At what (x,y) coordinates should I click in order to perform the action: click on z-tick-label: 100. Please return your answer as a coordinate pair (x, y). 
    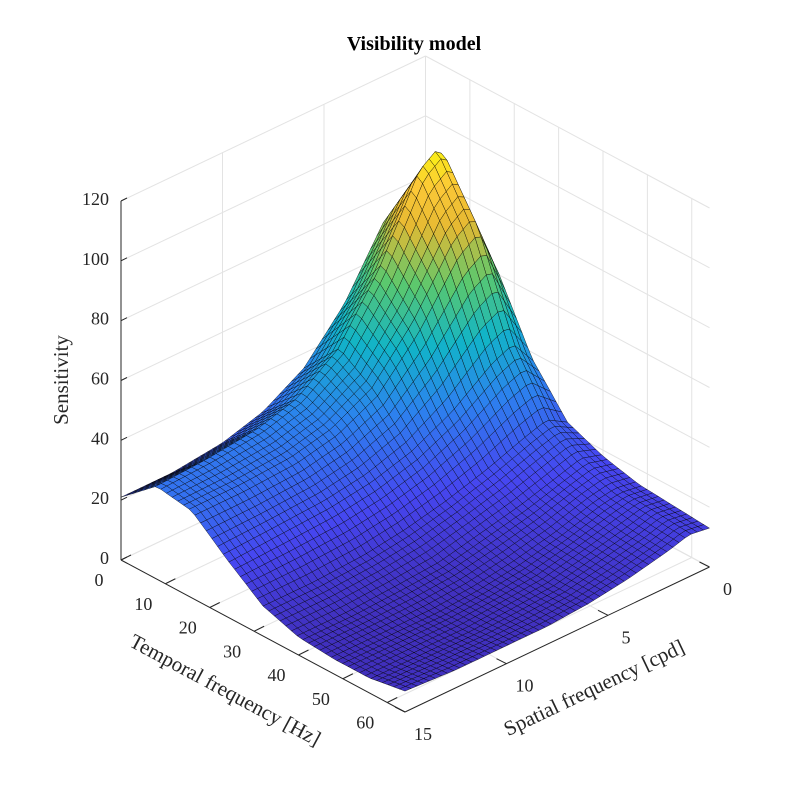
    Looking at the image, I should click on (95, 259).